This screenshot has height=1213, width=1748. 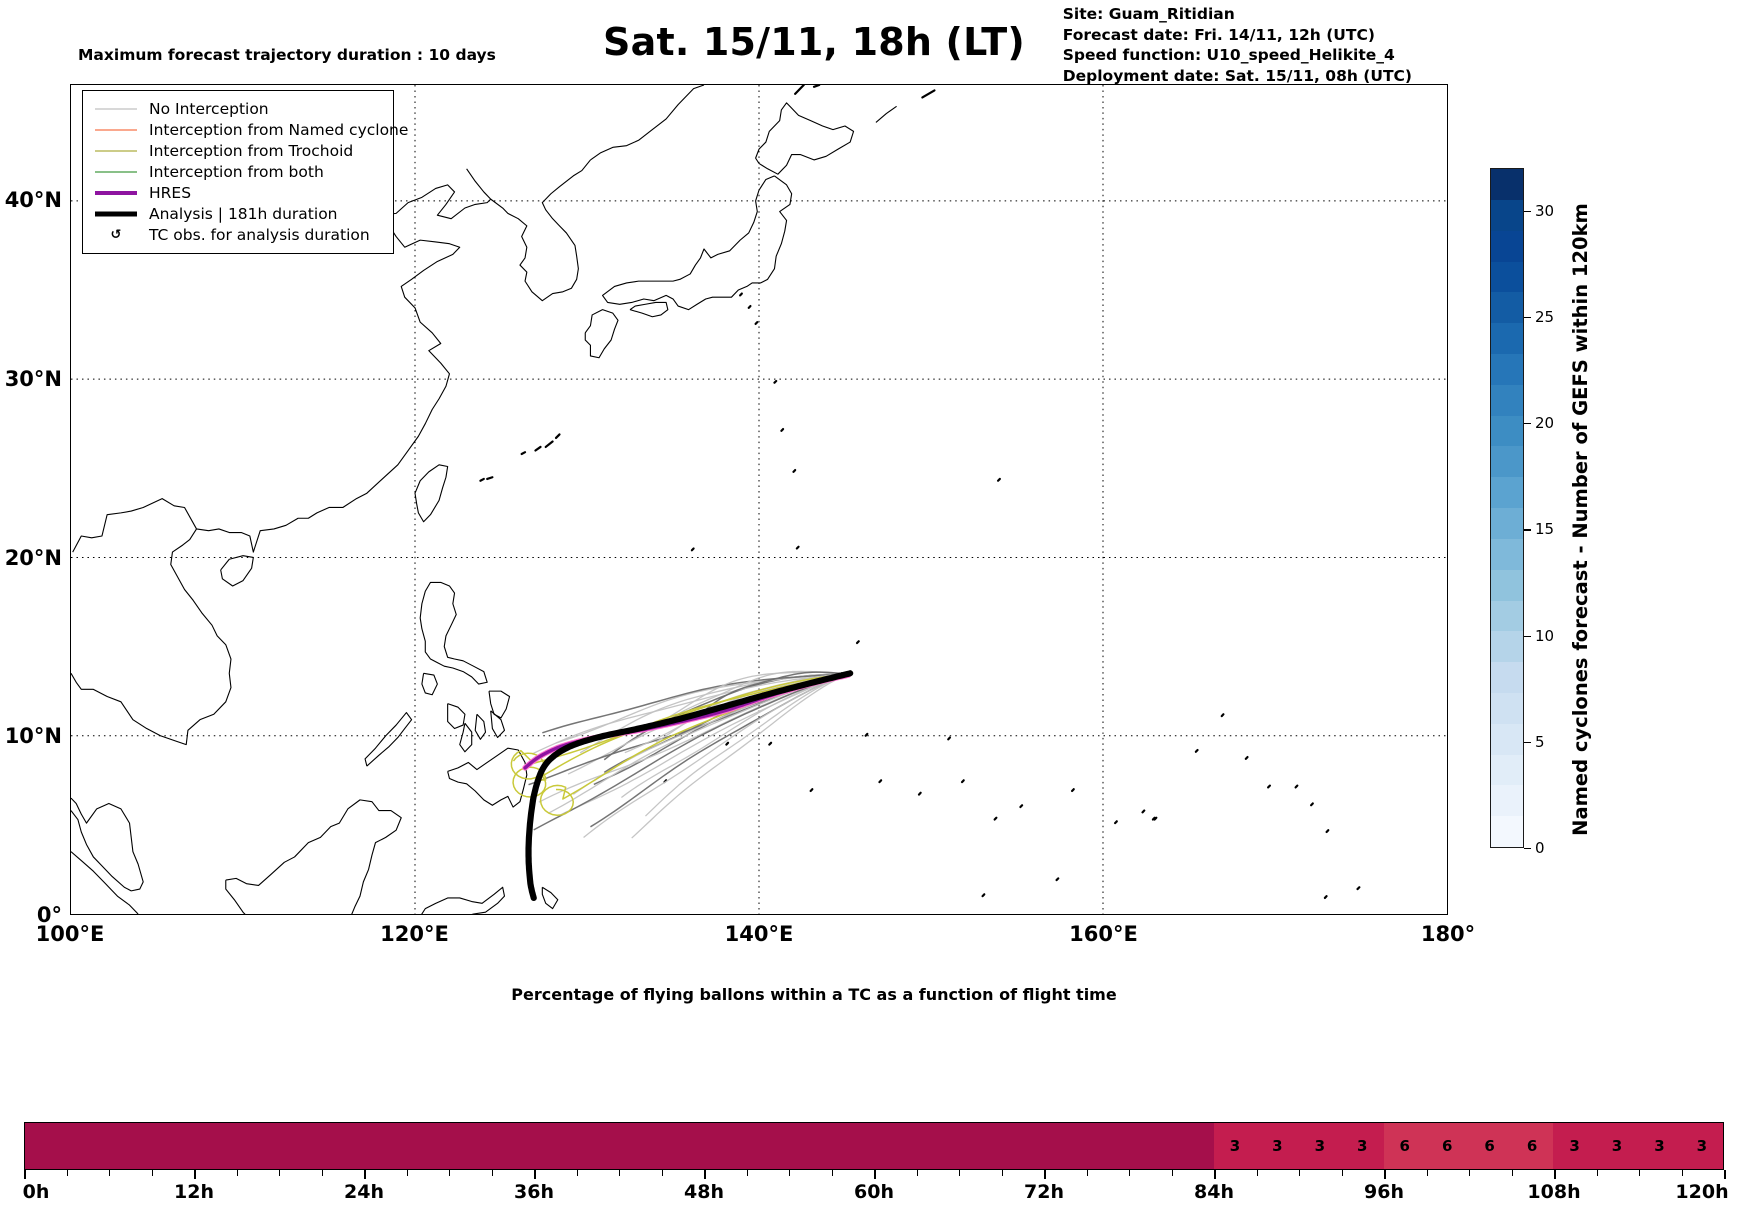 What do you see at coordinates (33, 736) in the screenshot?
I see `lat-tick-label: 10°N` at bounding box center [33, 736].